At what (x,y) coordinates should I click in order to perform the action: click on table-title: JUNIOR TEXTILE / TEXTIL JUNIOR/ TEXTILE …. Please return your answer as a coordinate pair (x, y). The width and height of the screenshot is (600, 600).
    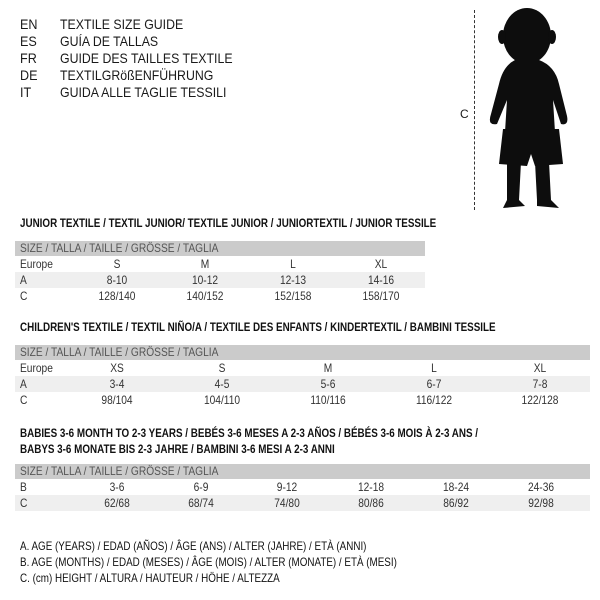
    Looking at the image, I should click on (228, 223).